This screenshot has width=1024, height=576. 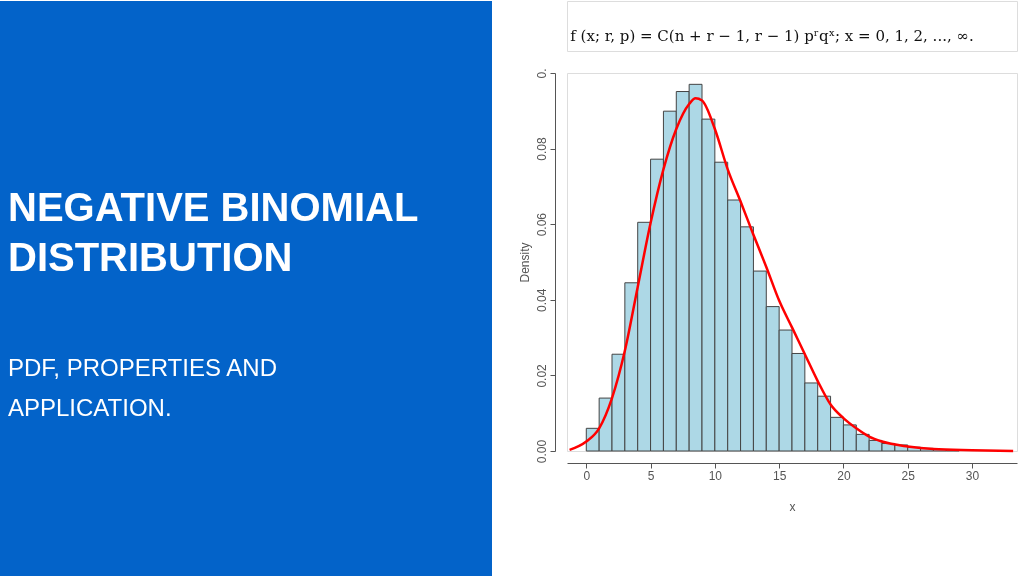 I want to click on x-tick-label: 0, so click(x=587, y=475).